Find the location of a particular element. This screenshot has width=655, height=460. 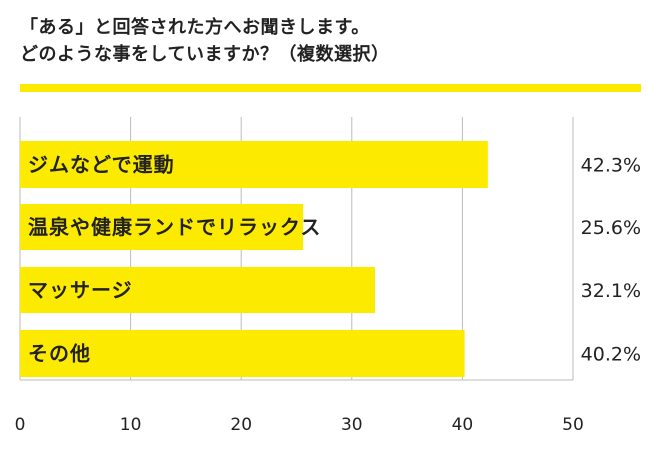

tick-label-2: 20 is located at coordinates (241, 425).